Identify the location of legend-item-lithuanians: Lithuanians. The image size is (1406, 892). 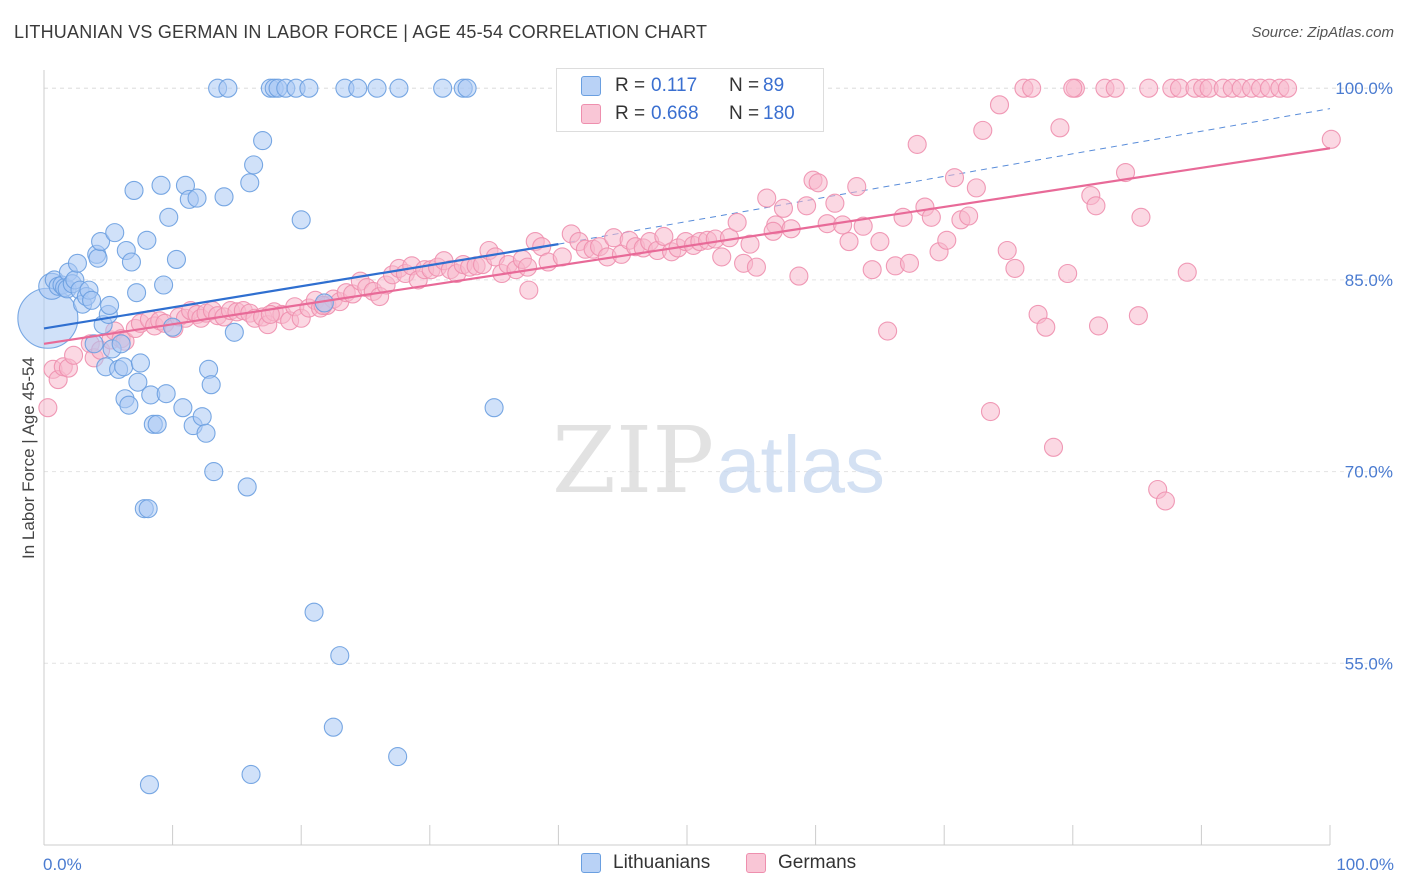
(645, 863).